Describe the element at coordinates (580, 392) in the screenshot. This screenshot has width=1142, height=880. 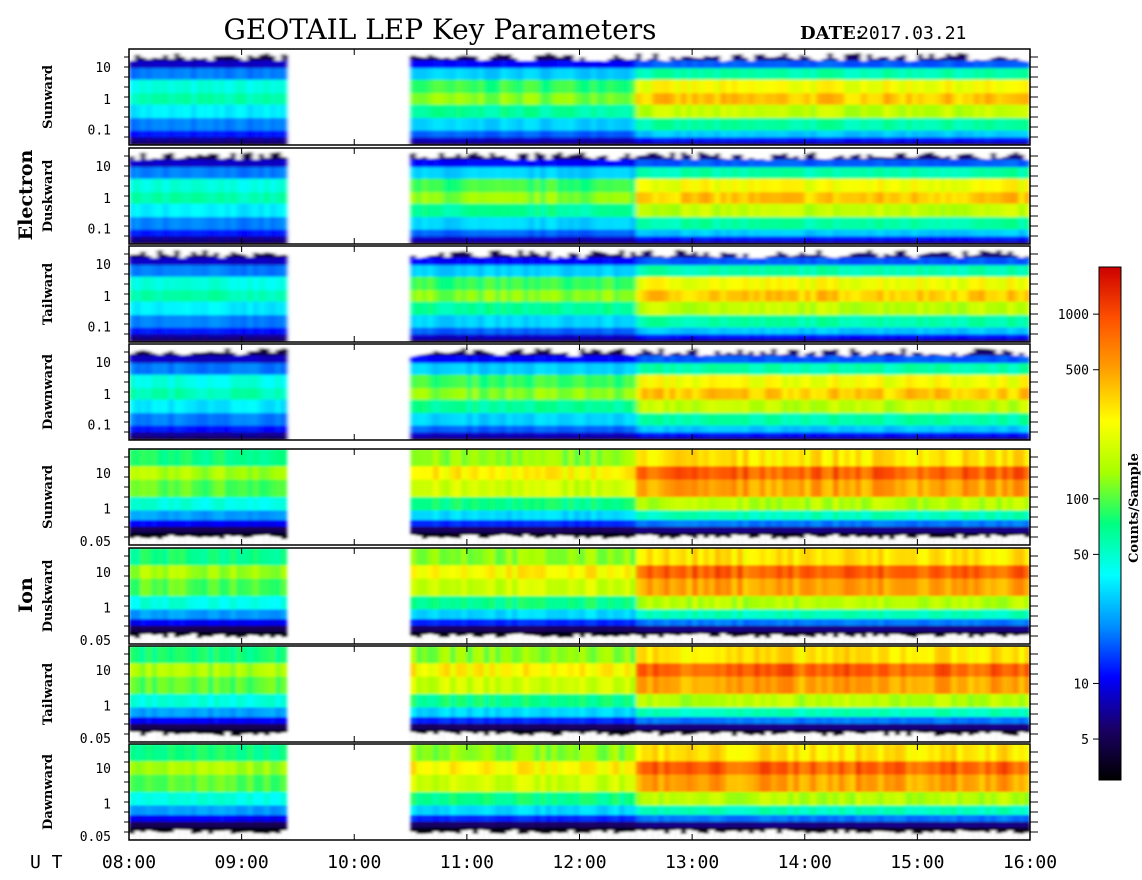
I see `spectrogram-image` at that location.